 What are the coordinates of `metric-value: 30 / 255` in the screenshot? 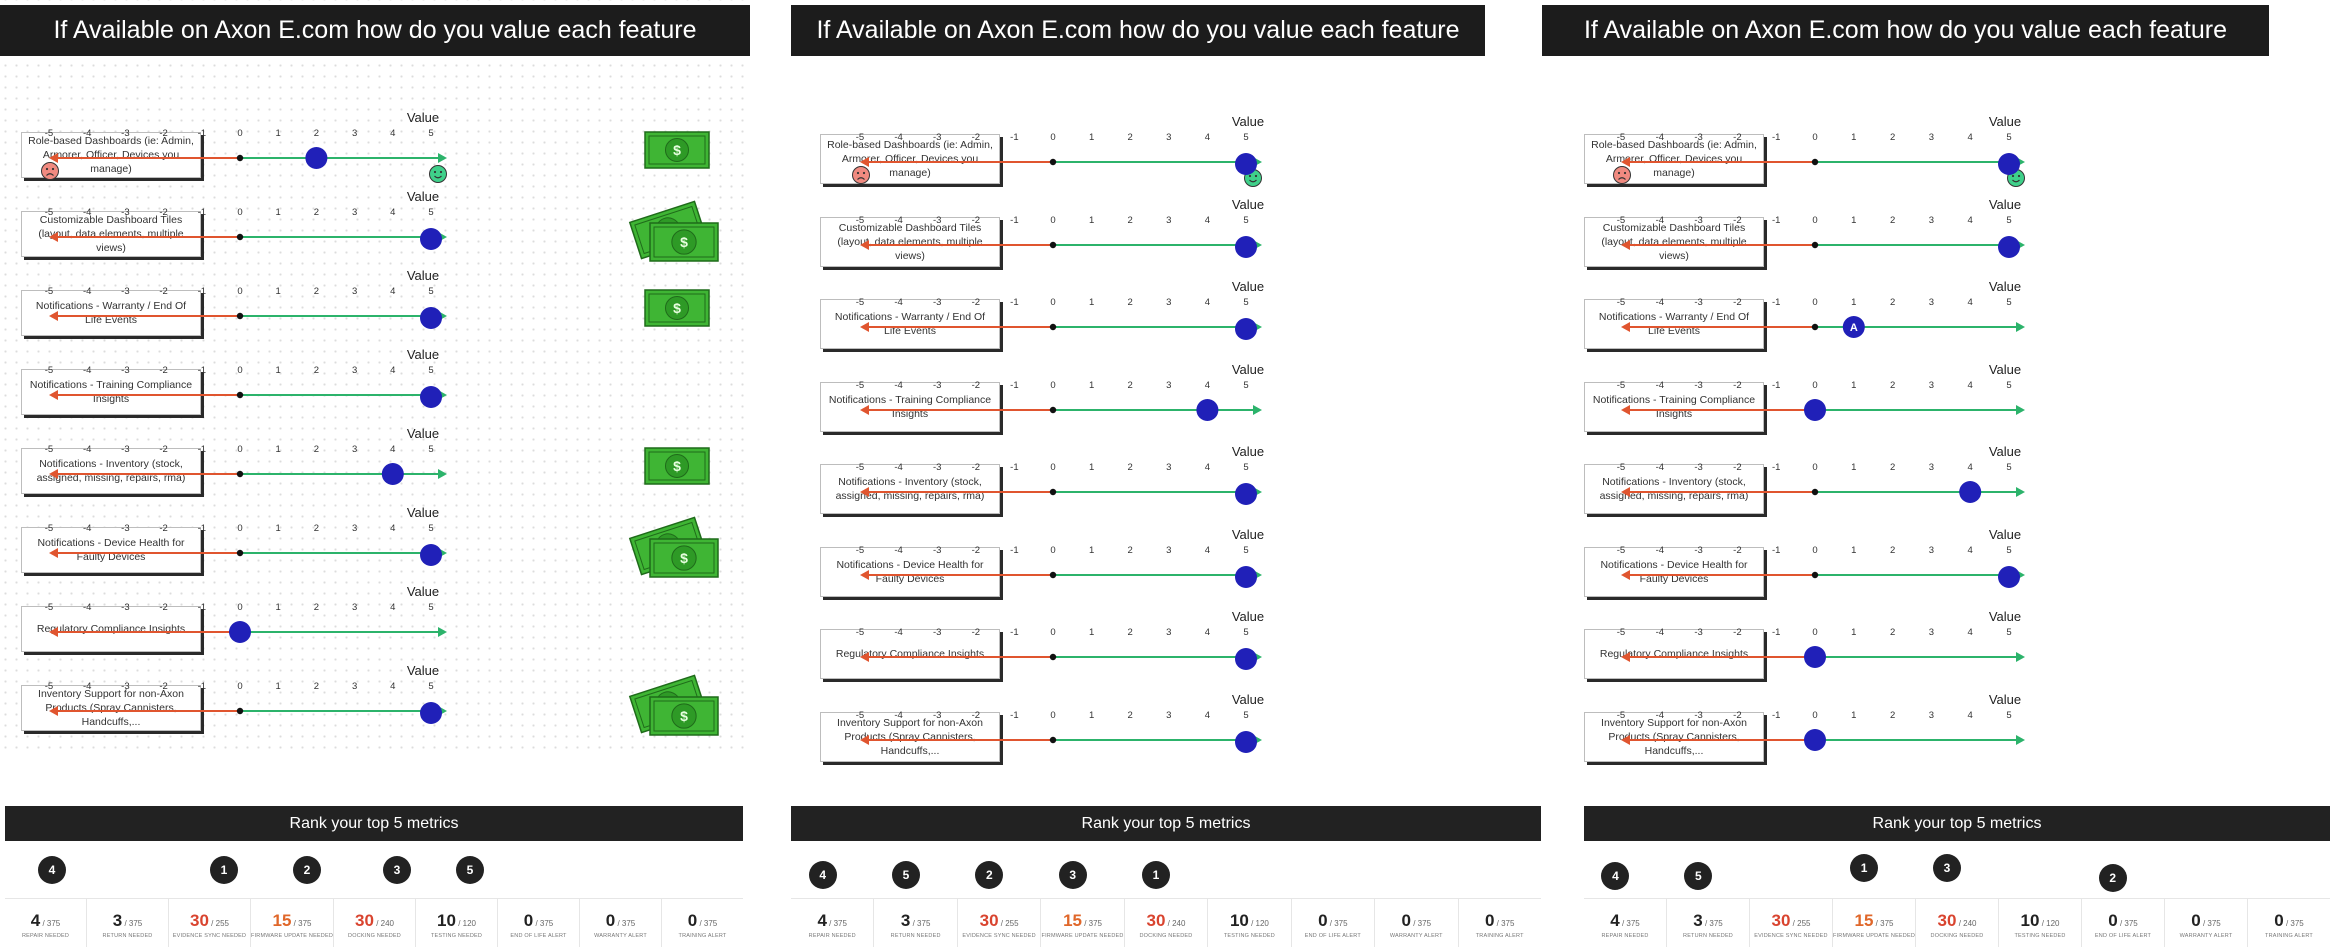 It's located at (209, 921).